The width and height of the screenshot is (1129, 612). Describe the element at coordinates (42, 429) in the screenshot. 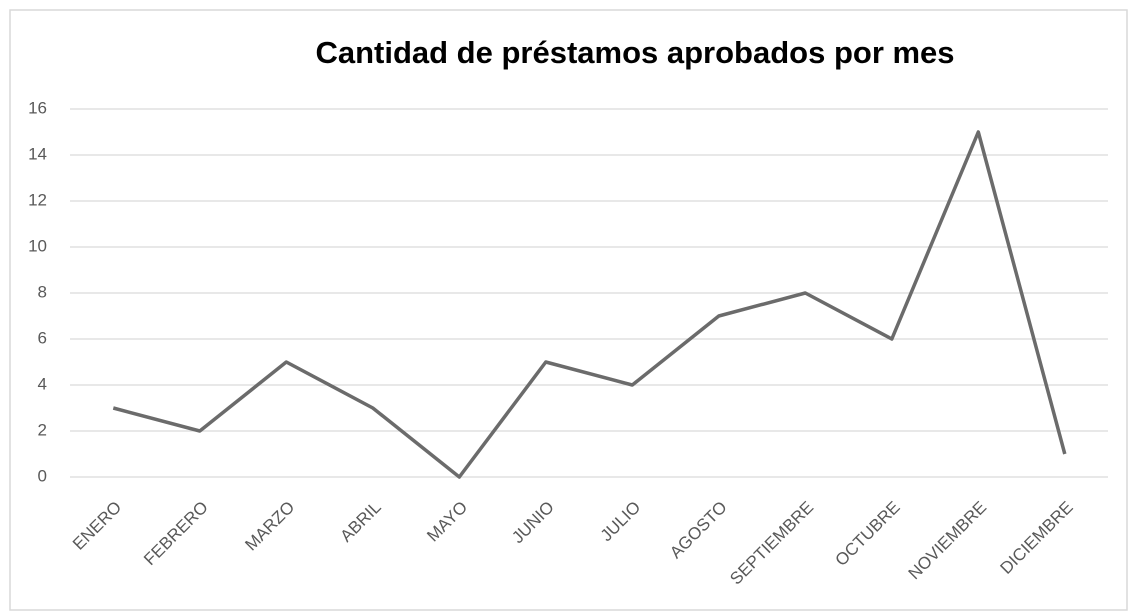

I see `y-tick-label: 2` at that location.